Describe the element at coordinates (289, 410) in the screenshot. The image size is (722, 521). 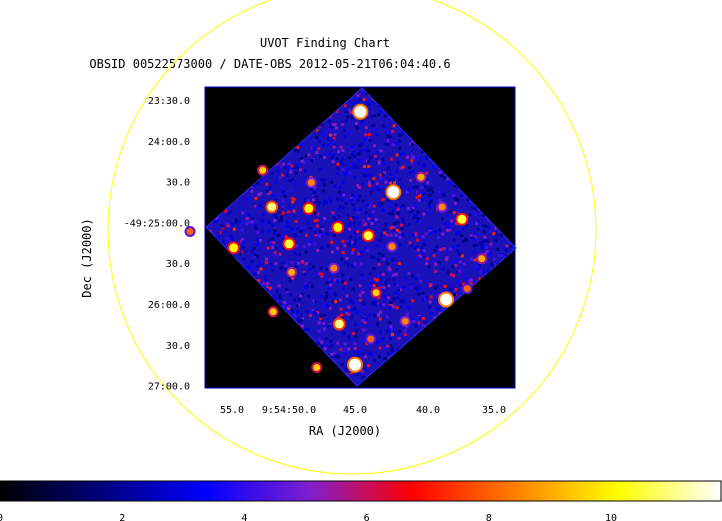
I see `x-tick-label: 9:54:50.0` at that location.